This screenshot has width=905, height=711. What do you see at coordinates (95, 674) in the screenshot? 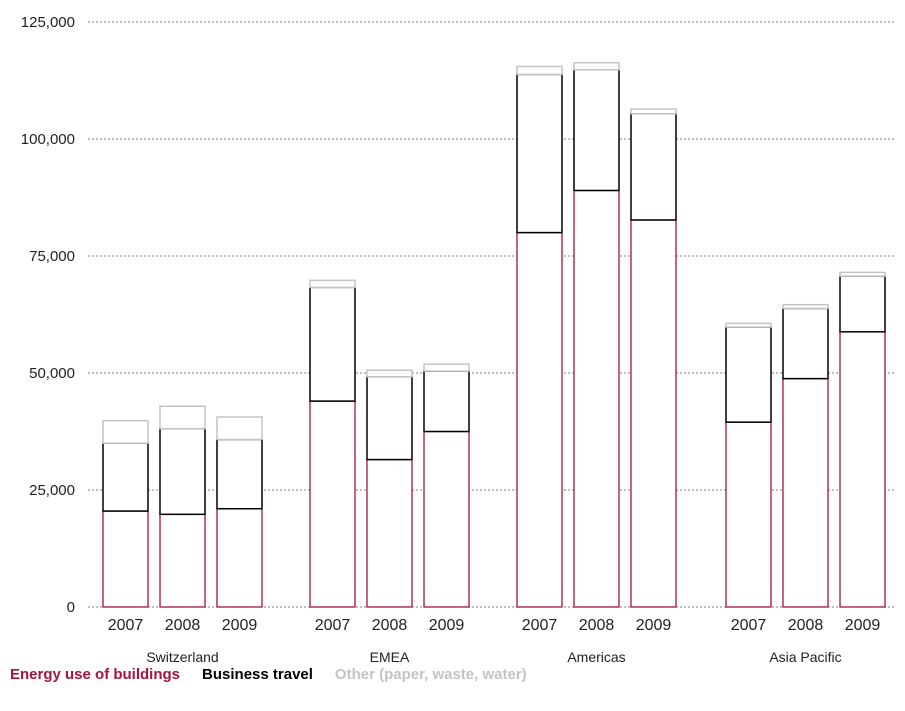
I see `legend-energy: Energy use of buildings` at bounding box center [95, 674].